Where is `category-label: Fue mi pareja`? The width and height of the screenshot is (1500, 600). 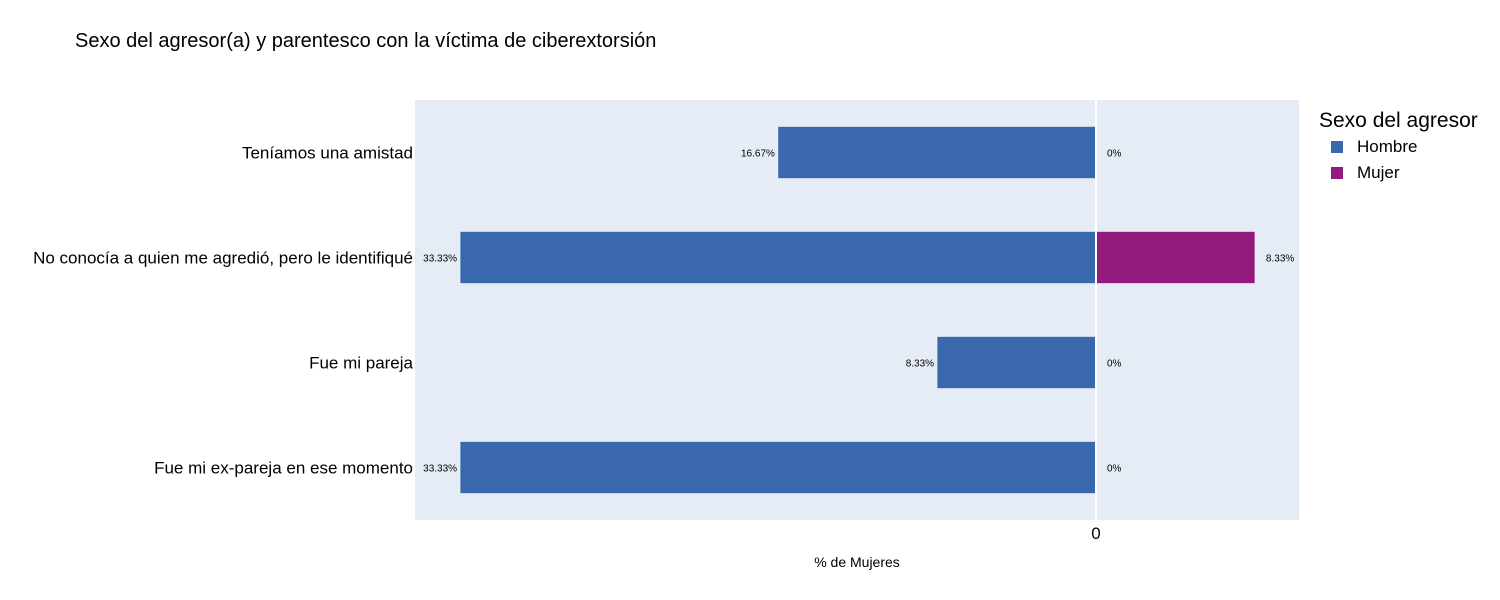
category-label: Fue mi pareja is located at coordinates (361, 363).